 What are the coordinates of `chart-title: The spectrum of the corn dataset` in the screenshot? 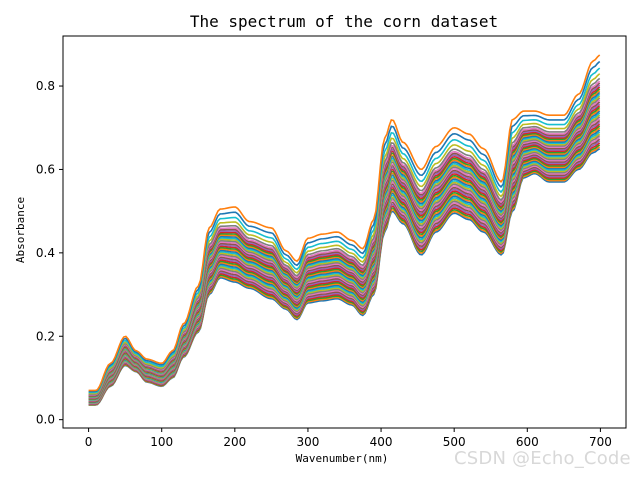 It's located at (344, 21).